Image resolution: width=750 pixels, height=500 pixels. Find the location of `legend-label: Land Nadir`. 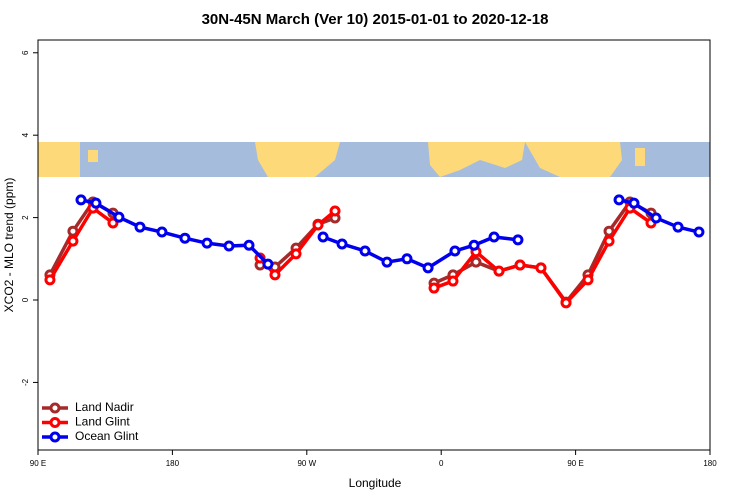

legend-label: Land Nadir is located at coordinates (104, 407).